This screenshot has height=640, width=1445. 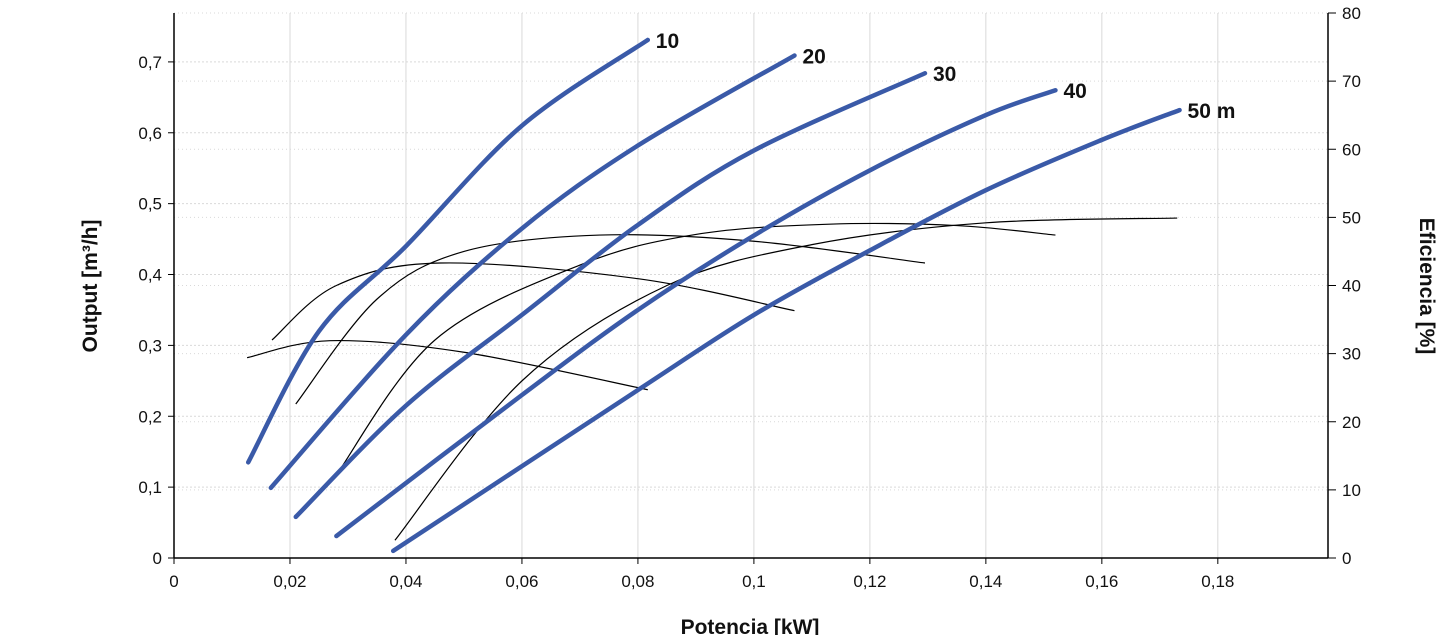 I want to click on y2-tick-label: 50, so click(x=1351, y=217).